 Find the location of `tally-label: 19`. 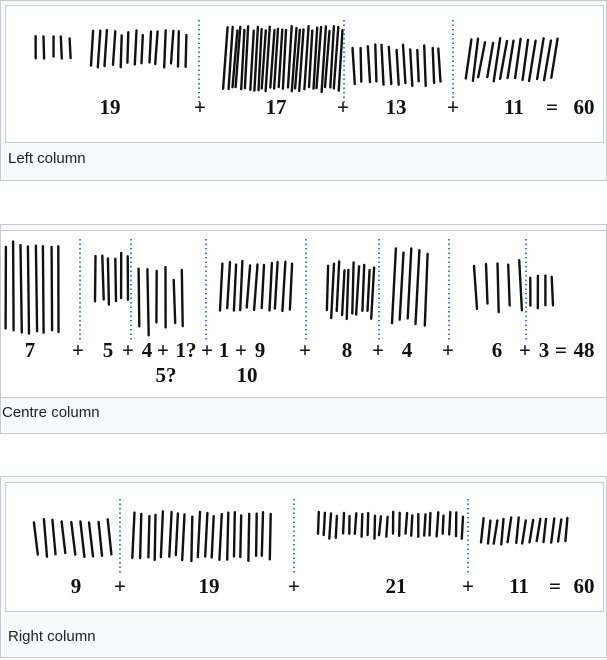

tally-label: 19 is located at coordinates (209, 586).